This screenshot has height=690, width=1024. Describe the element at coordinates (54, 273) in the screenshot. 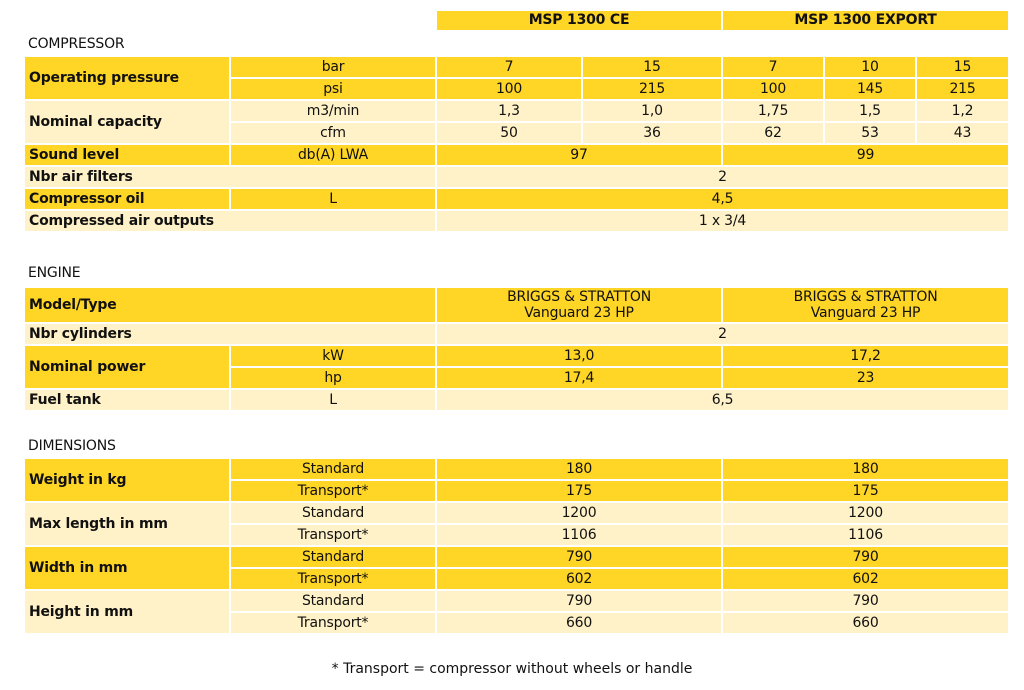

I see `section-title: ENGINE` at that location.